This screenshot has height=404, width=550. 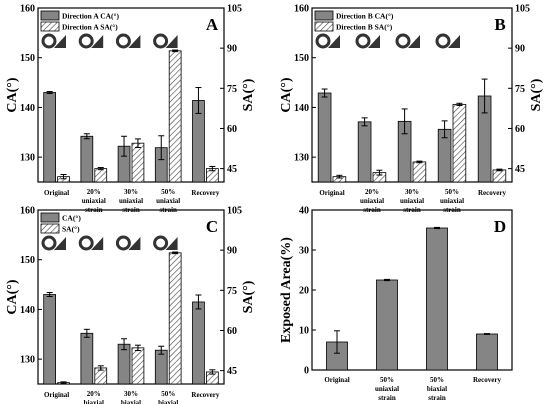 What do you see at coordinates (50, 217) in the screenshot?
I see `legend-swatch` at bounding box center [50, 217].